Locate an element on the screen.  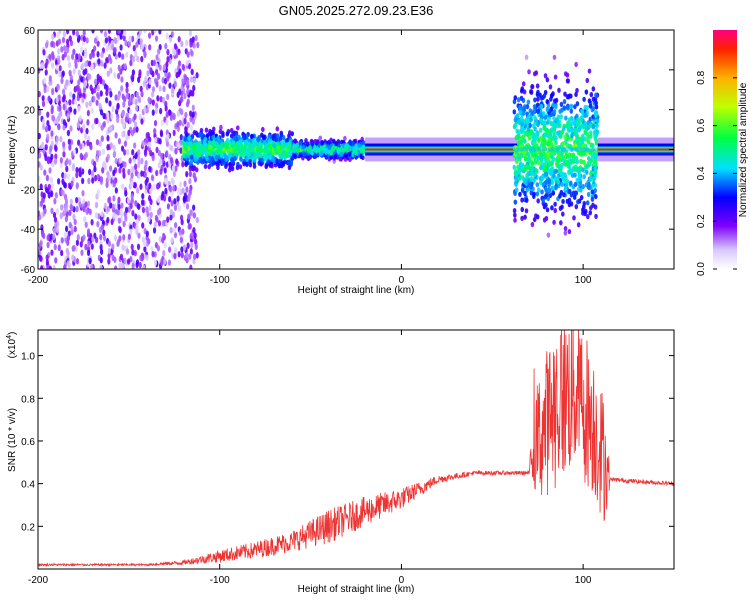
spectrogram-xtick-label: -200 is located at coordinates (38, 280).